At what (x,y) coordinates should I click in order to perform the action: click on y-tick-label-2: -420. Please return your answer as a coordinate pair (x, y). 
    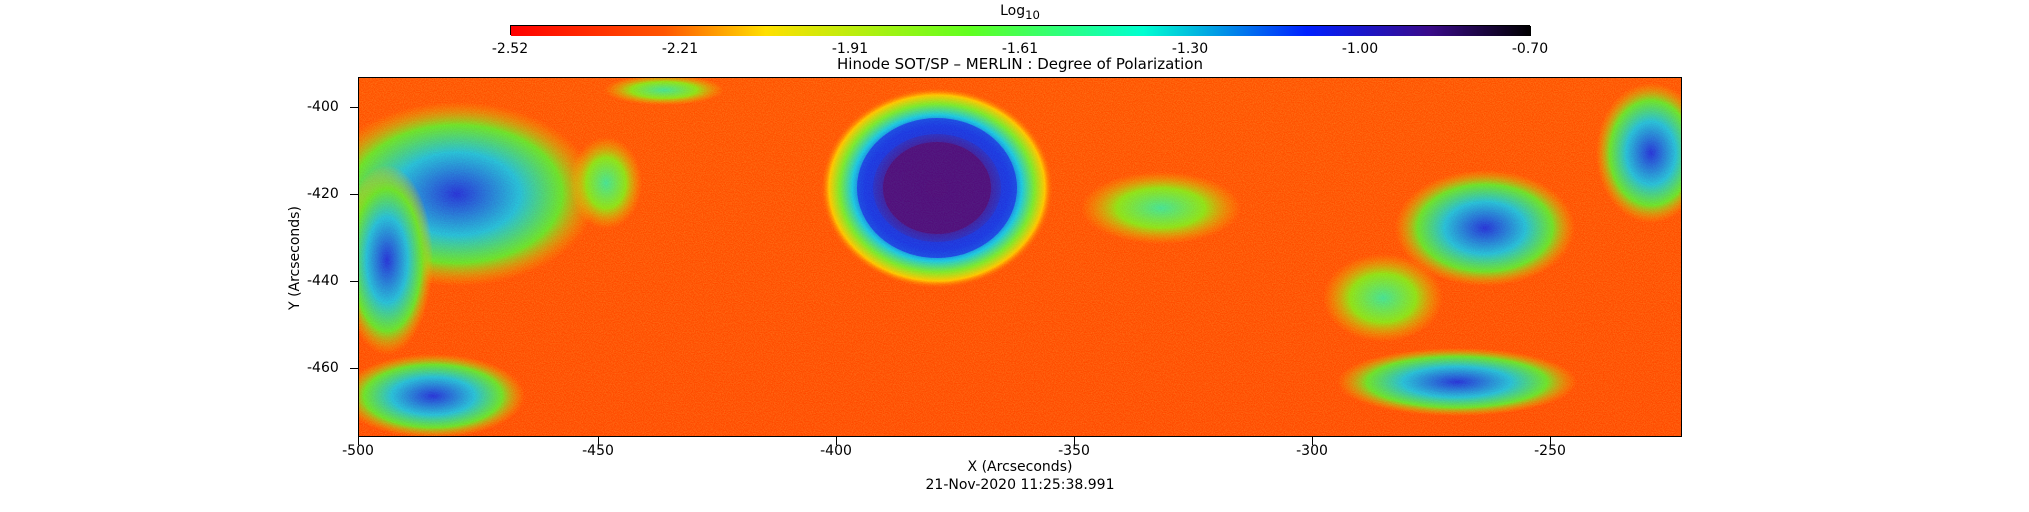
    Looking at the image, I should click on (323, 194).